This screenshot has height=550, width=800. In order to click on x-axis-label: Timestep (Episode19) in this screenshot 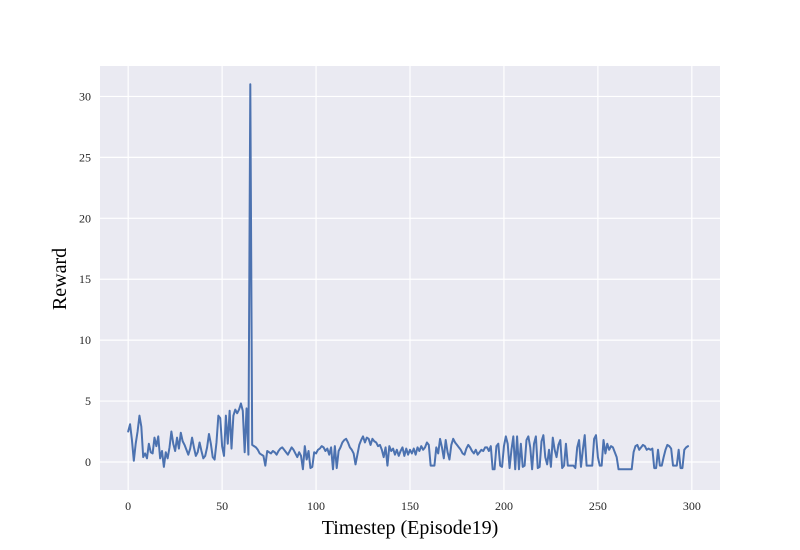, I will do `click(410, 528)`.